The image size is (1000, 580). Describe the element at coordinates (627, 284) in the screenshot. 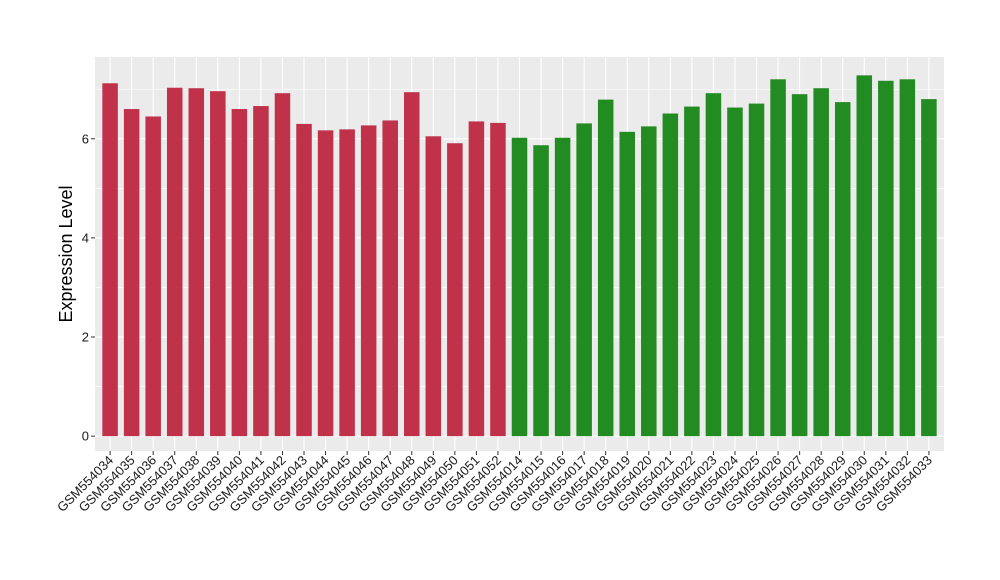

I see `bar-gsm554019` at that location.